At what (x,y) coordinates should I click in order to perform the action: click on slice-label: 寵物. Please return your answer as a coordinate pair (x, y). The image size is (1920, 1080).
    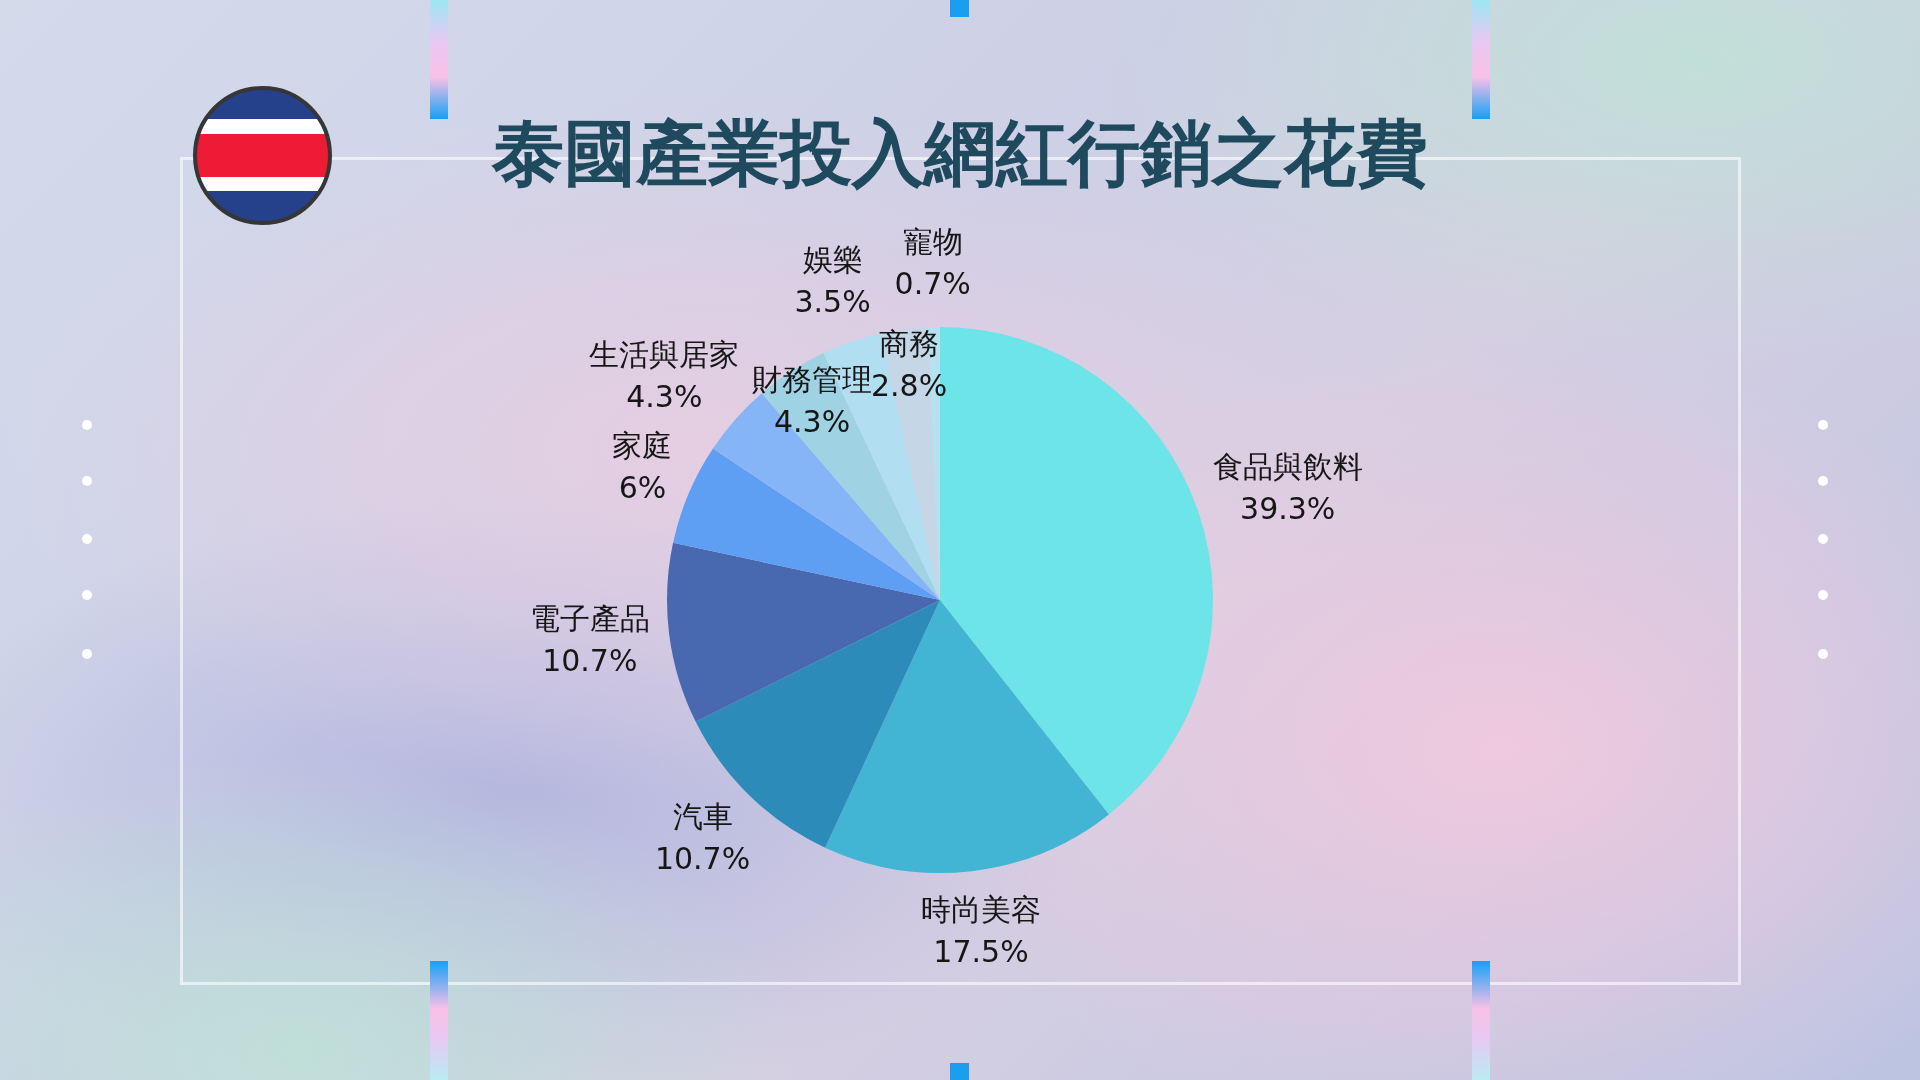
    Looking at the image, I should click on (932, 241).